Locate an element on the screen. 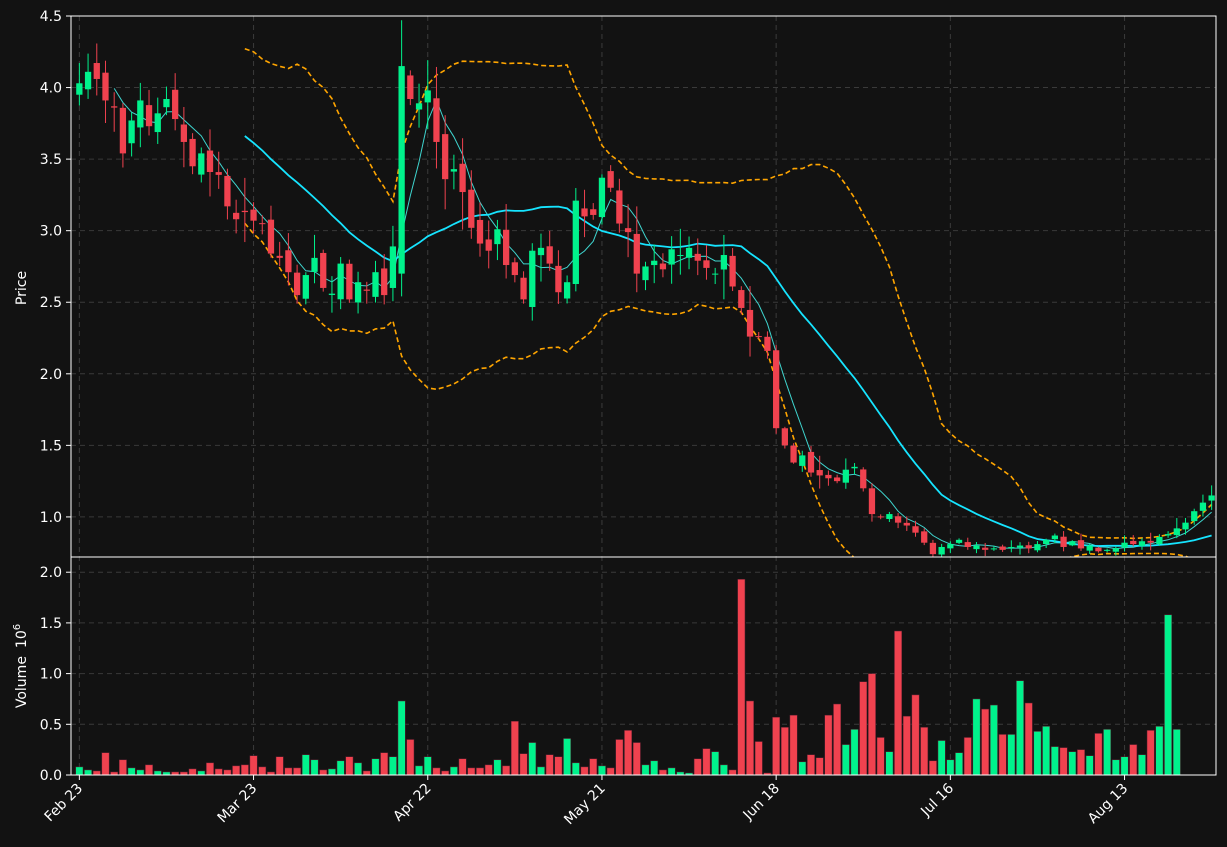 The height and width of the screenshot is (847, 1227). volume-axis-exponent-base: 10 is located at coordinates (22, 639).